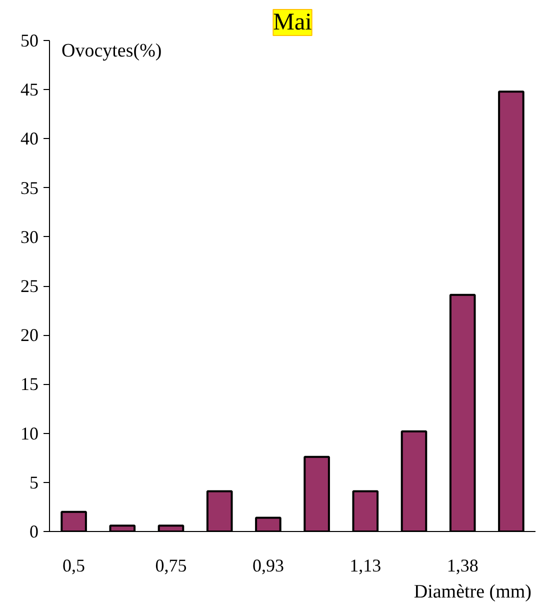  I want to click on chart-title: Mai, so click(292, 23).